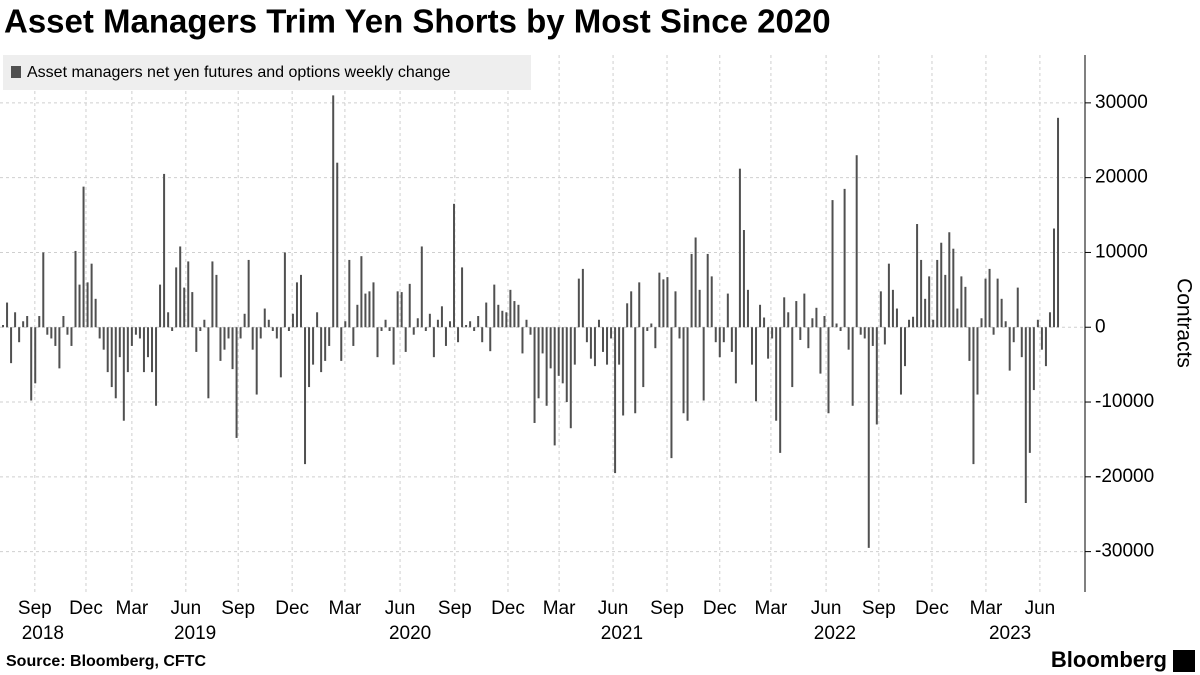 This screenshot has height=675, width=1200. What do you see at coordinates (1121, 102) in the screenshot?
I see `y-tick-label: 30000` at bounding box center [1121, 102].